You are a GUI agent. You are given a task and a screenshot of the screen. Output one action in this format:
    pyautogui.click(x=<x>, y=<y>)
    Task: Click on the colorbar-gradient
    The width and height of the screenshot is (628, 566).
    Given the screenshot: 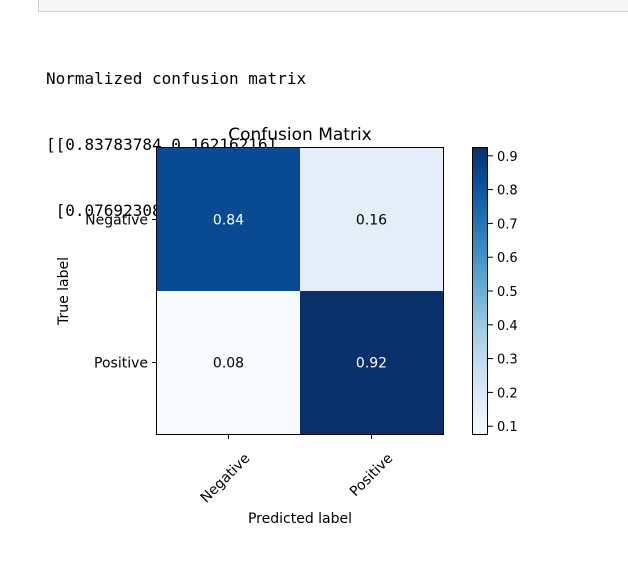 What is the action you would take?
    pyautogui.click(x=480, y=291)
    